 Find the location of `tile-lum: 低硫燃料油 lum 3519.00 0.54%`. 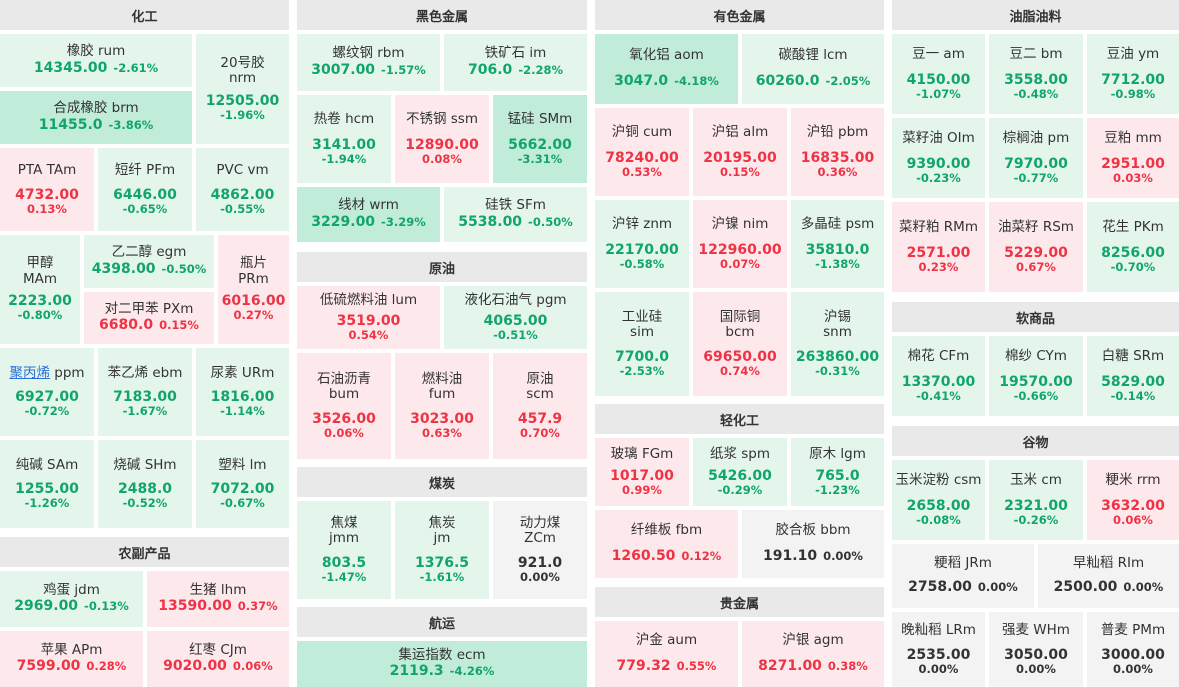

tile-lum: 低硫燃料油 lum 3519.00 0.54% is located at coordinates (368, 317).